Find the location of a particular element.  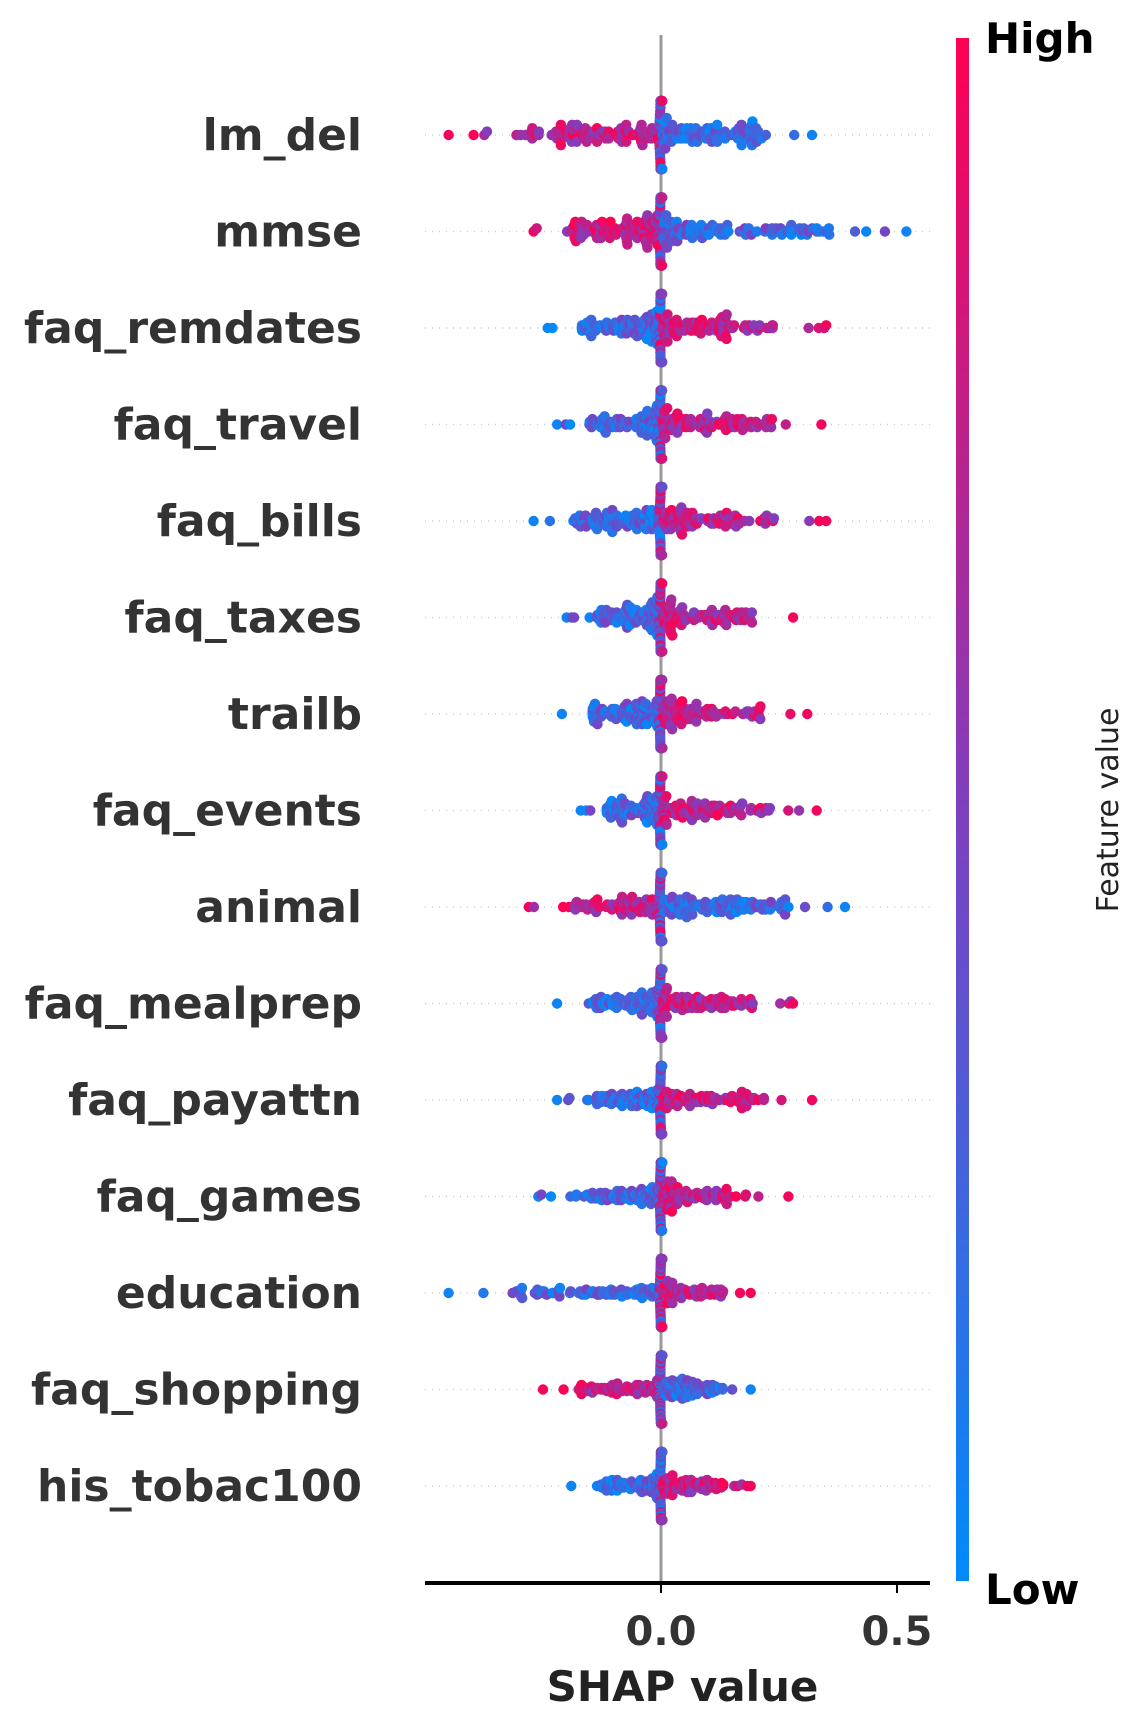

x-axis-ticks: 0.0 0.5 is located at coordinates (779, 1619).